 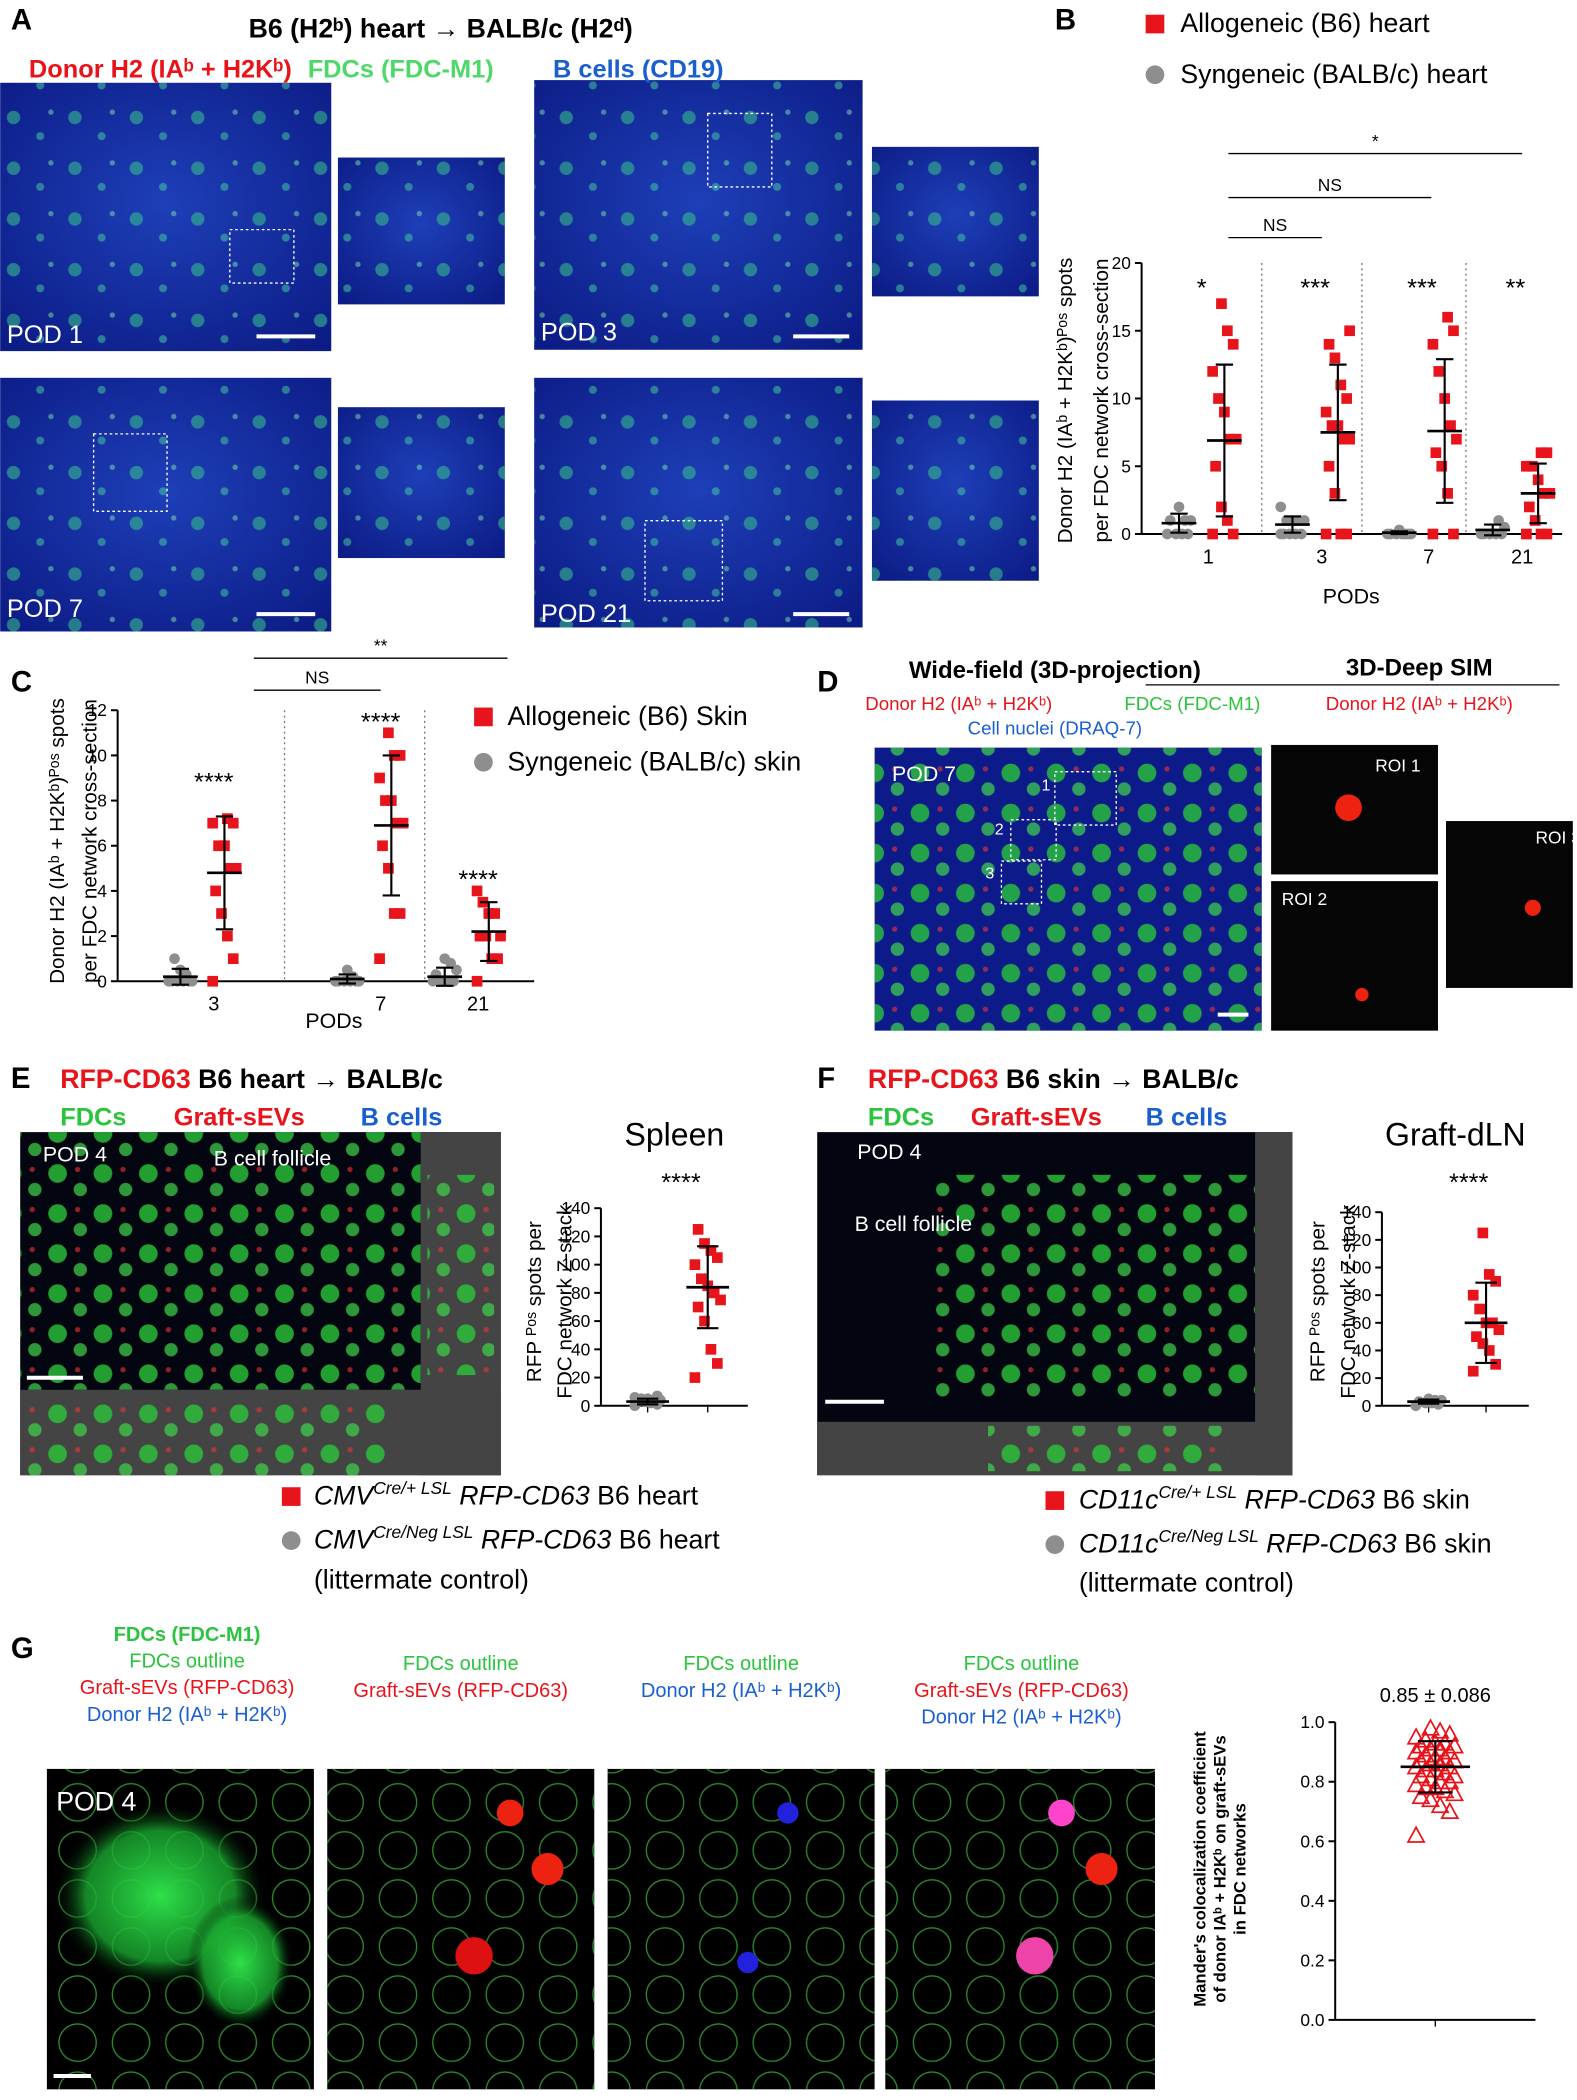 What do you see at coordinates (1375, 141) in the screenshot?
I see `bracket-label: *` at bounding box center [1375, 141].